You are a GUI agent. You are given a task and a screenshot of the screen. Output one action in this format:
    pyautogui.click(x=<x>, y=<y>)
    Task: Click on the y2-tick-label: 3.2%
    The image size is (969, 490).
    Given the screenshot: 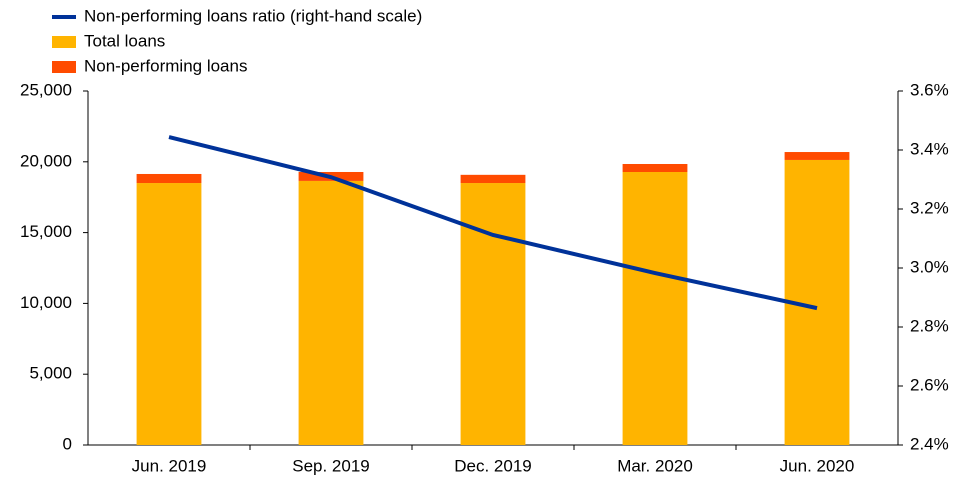 What is the action you would take?
    pyautogui.click(x=929, y=207)
    